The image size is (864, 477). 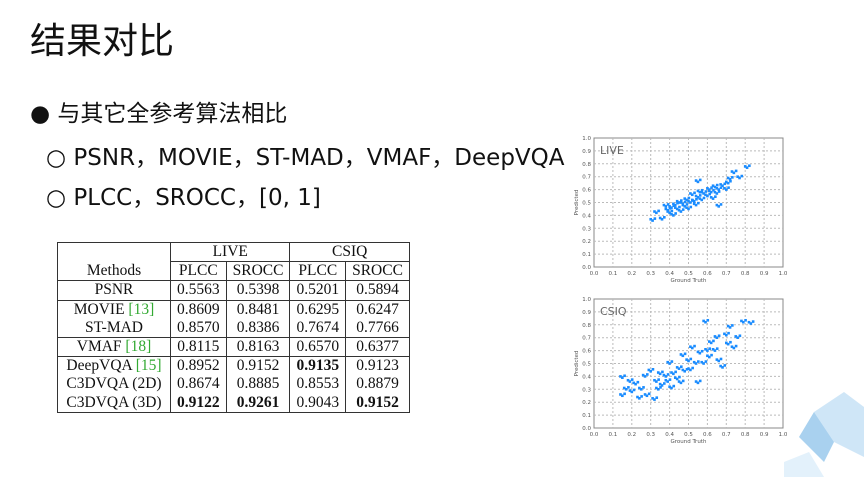 I want to click on value-cell: 0.8570, so click(x=198, y=328).